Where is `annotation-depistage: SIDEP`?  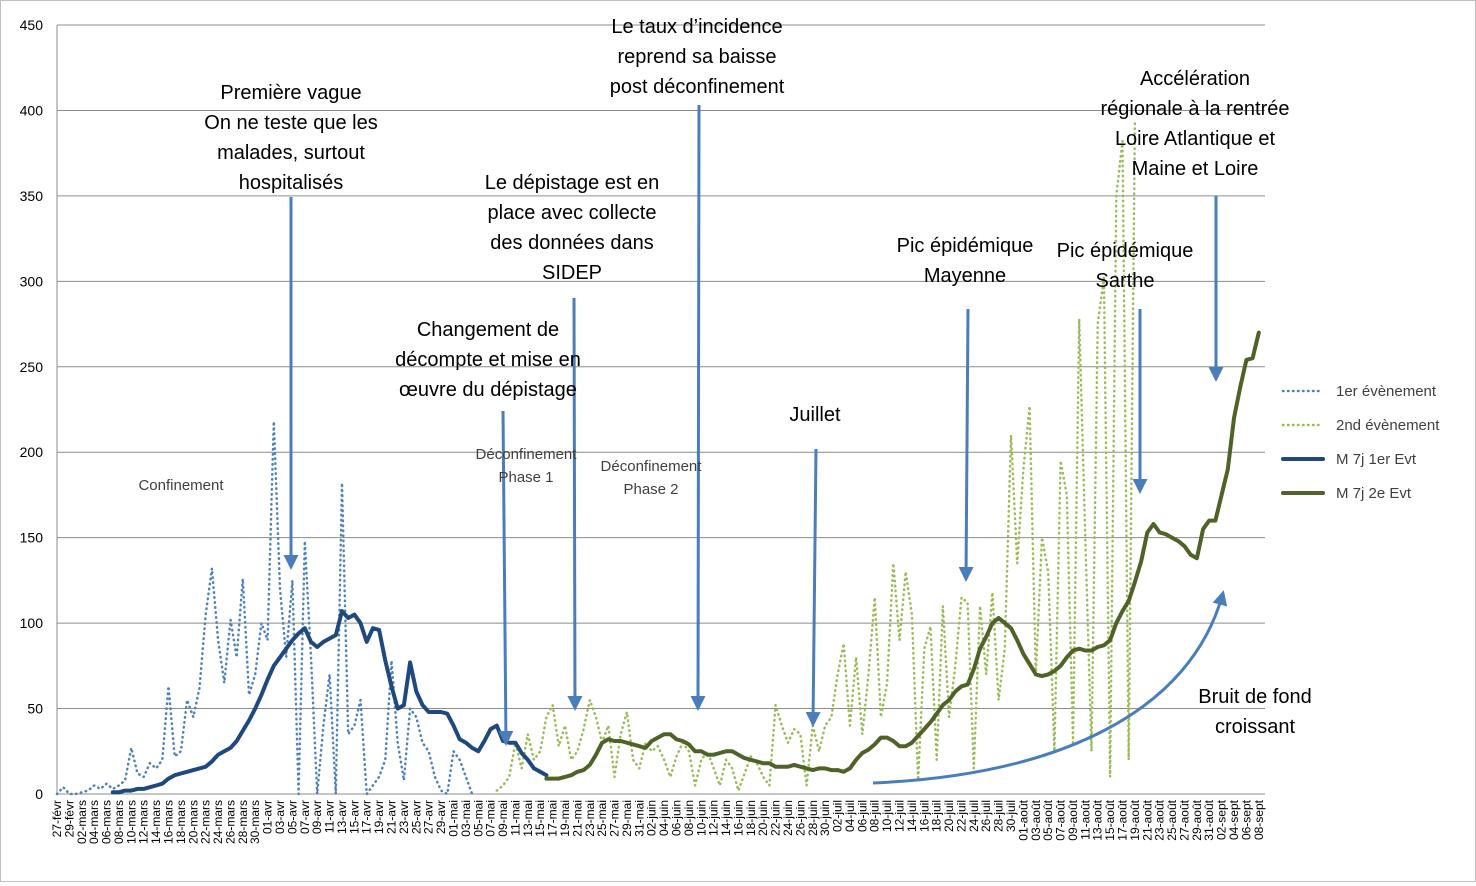
annotation-depistage: SIDEP is located at coordinates (572, 273).